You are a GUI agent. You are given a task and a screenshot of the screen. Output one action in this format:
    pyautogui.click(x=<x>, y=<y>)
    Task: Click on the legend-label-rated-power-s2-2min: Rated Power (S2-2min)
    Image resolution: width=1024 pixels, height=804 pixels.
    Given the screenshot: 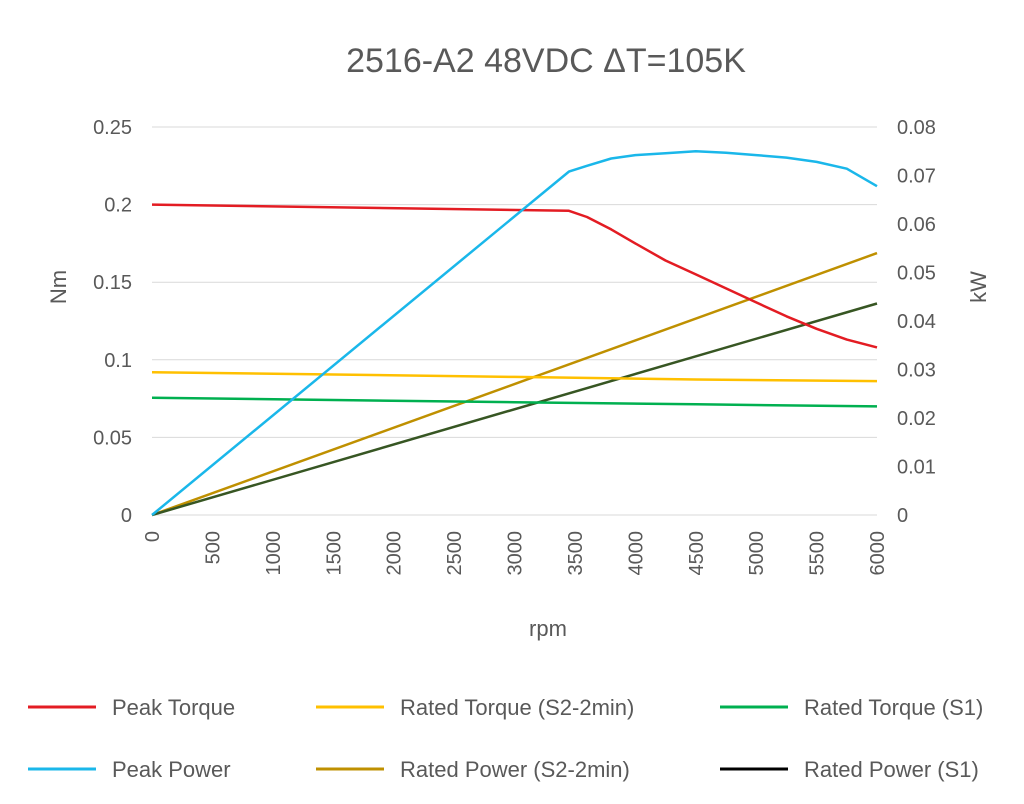 What is the action you would take?
    pyautogui.click(x=515, y=769)
    